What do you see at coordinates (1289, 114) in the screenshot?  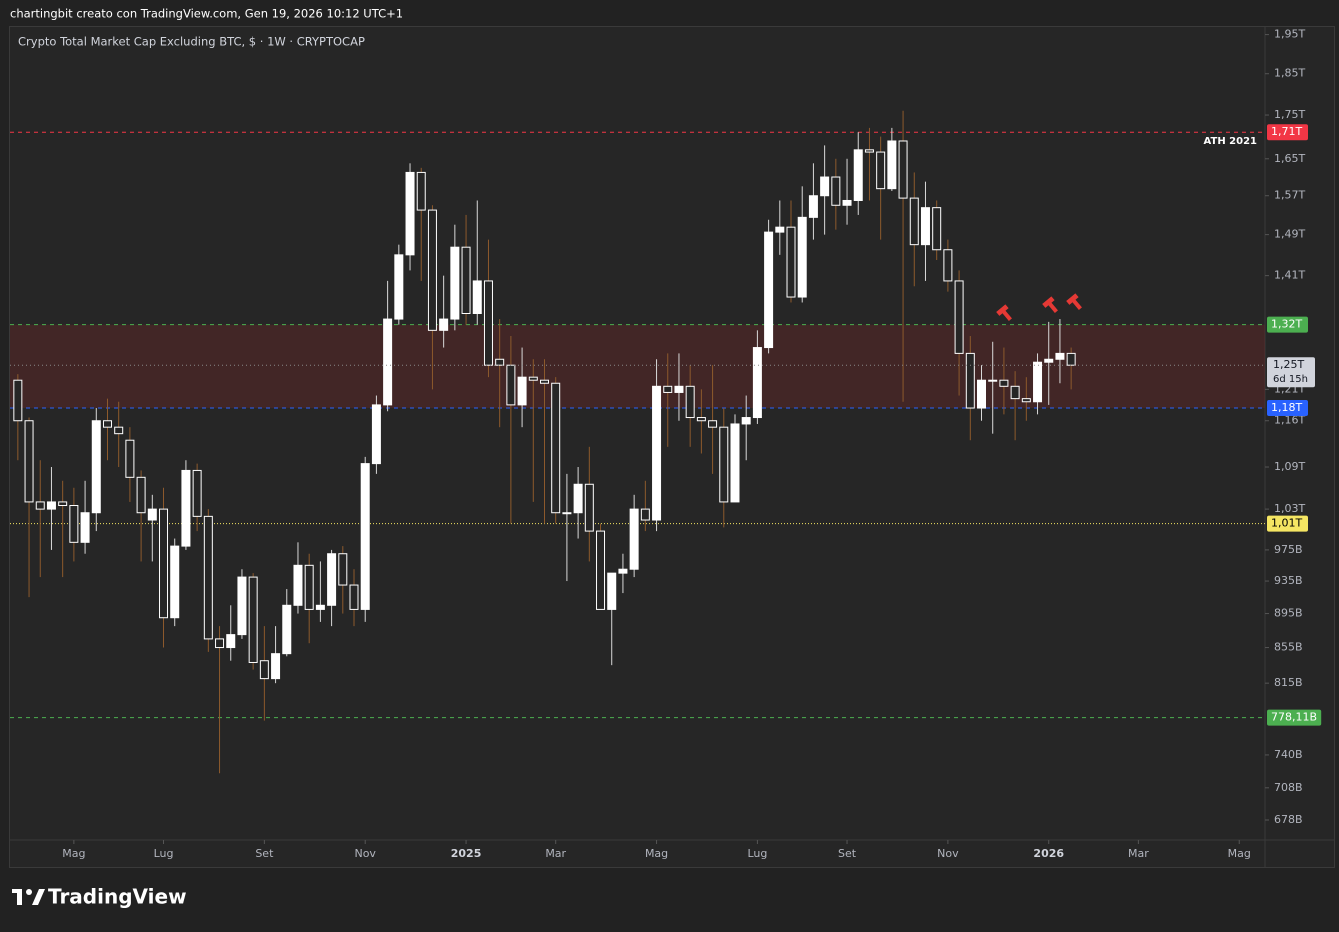 I see `y-tick-label: 1,75T` at bounding box center [1289, 114].